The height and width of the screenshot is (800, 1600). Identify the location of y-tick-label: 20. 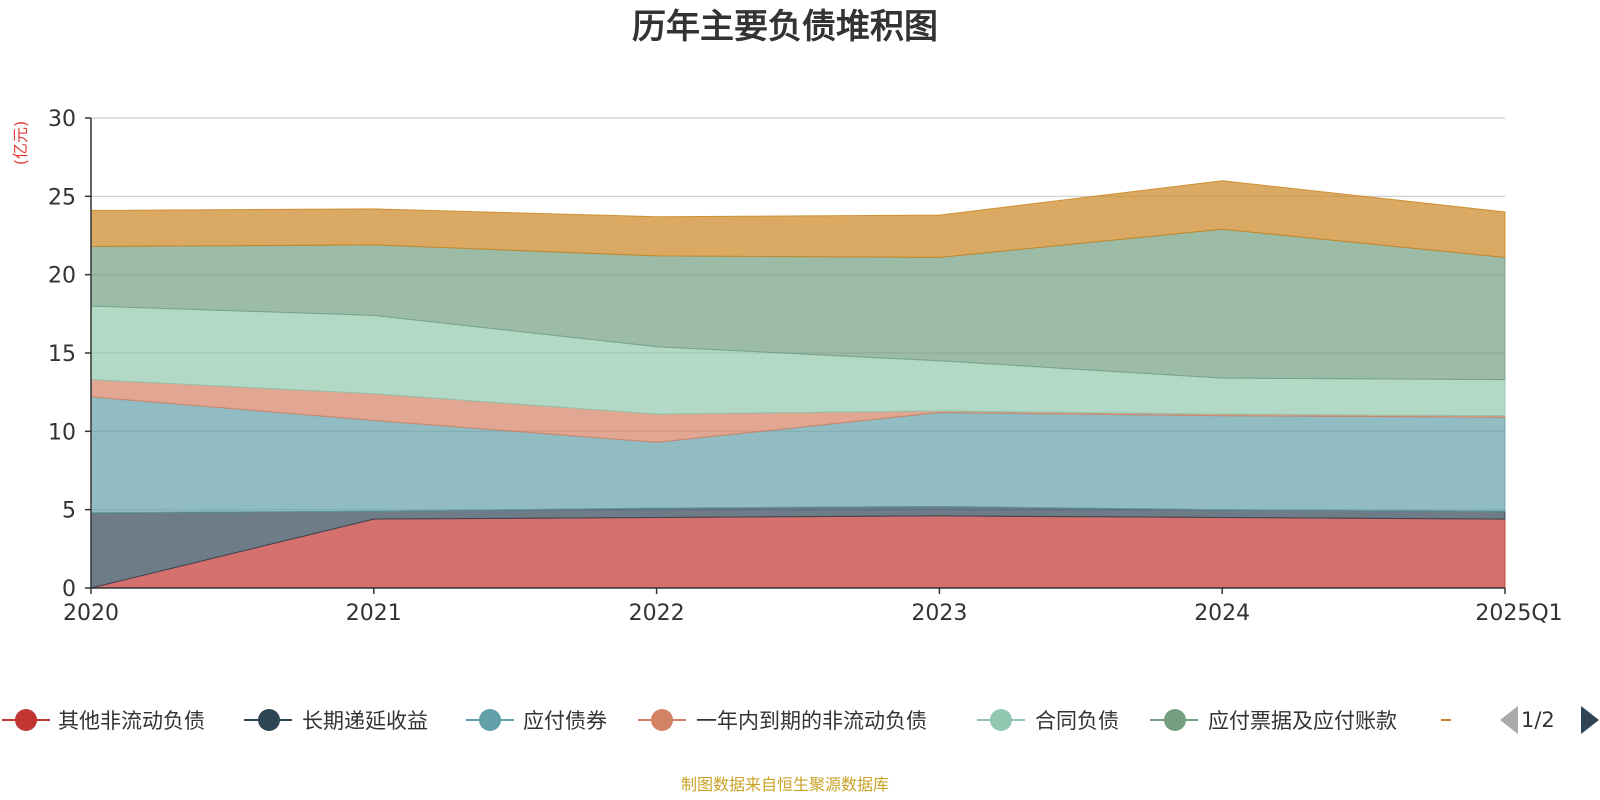
(62, 276).